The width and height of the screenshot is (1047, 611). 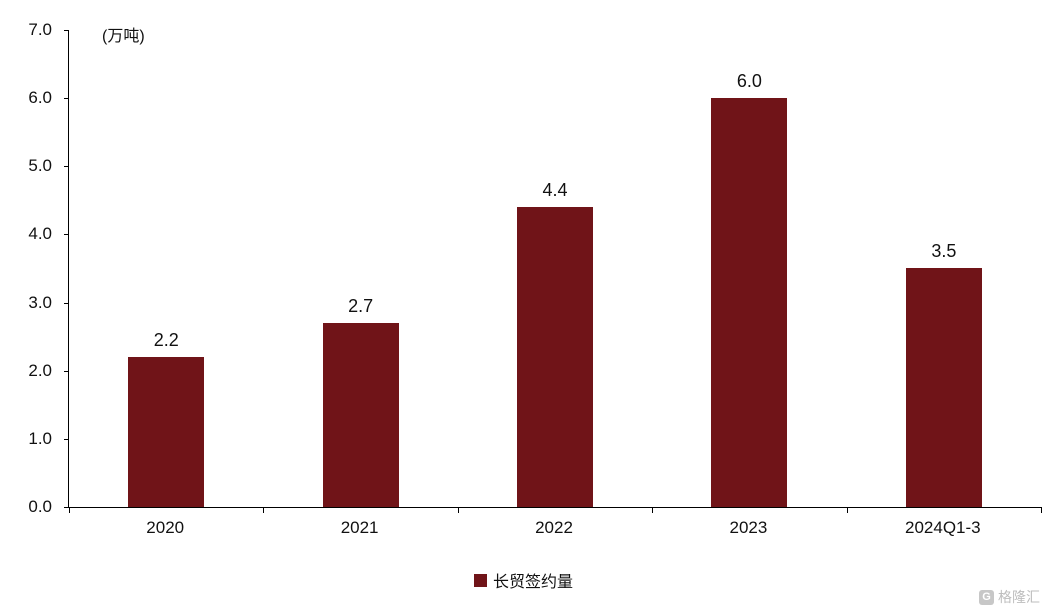 What do you see at coordinates (166, 340) in the screenshot?
I see `bar-value-label: 2.2` at bounding box center [166, 340].